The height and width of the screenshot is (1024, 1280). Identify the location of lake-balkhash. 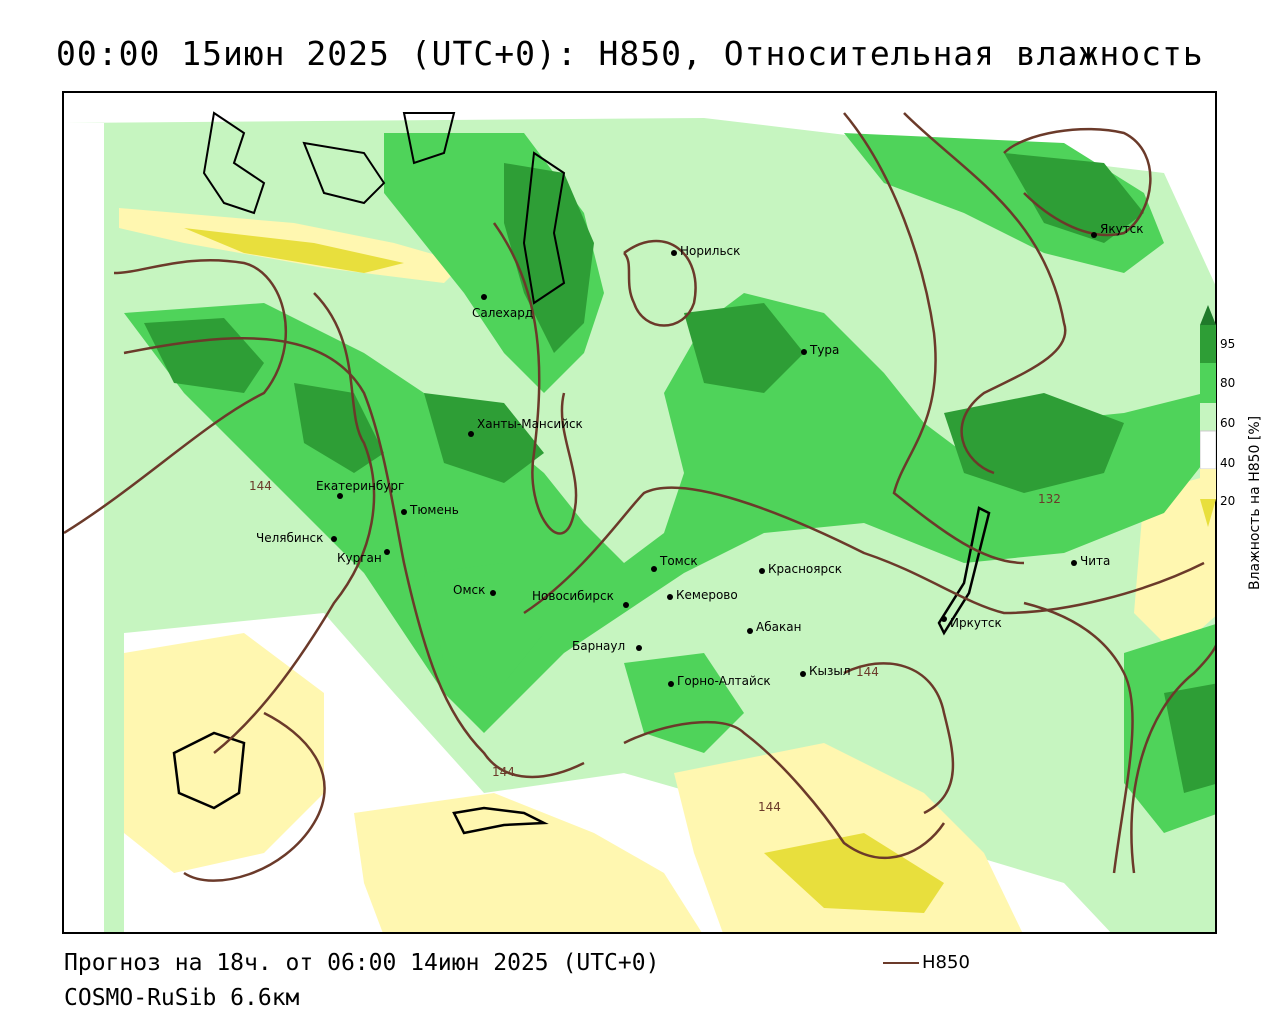
(500, 820).